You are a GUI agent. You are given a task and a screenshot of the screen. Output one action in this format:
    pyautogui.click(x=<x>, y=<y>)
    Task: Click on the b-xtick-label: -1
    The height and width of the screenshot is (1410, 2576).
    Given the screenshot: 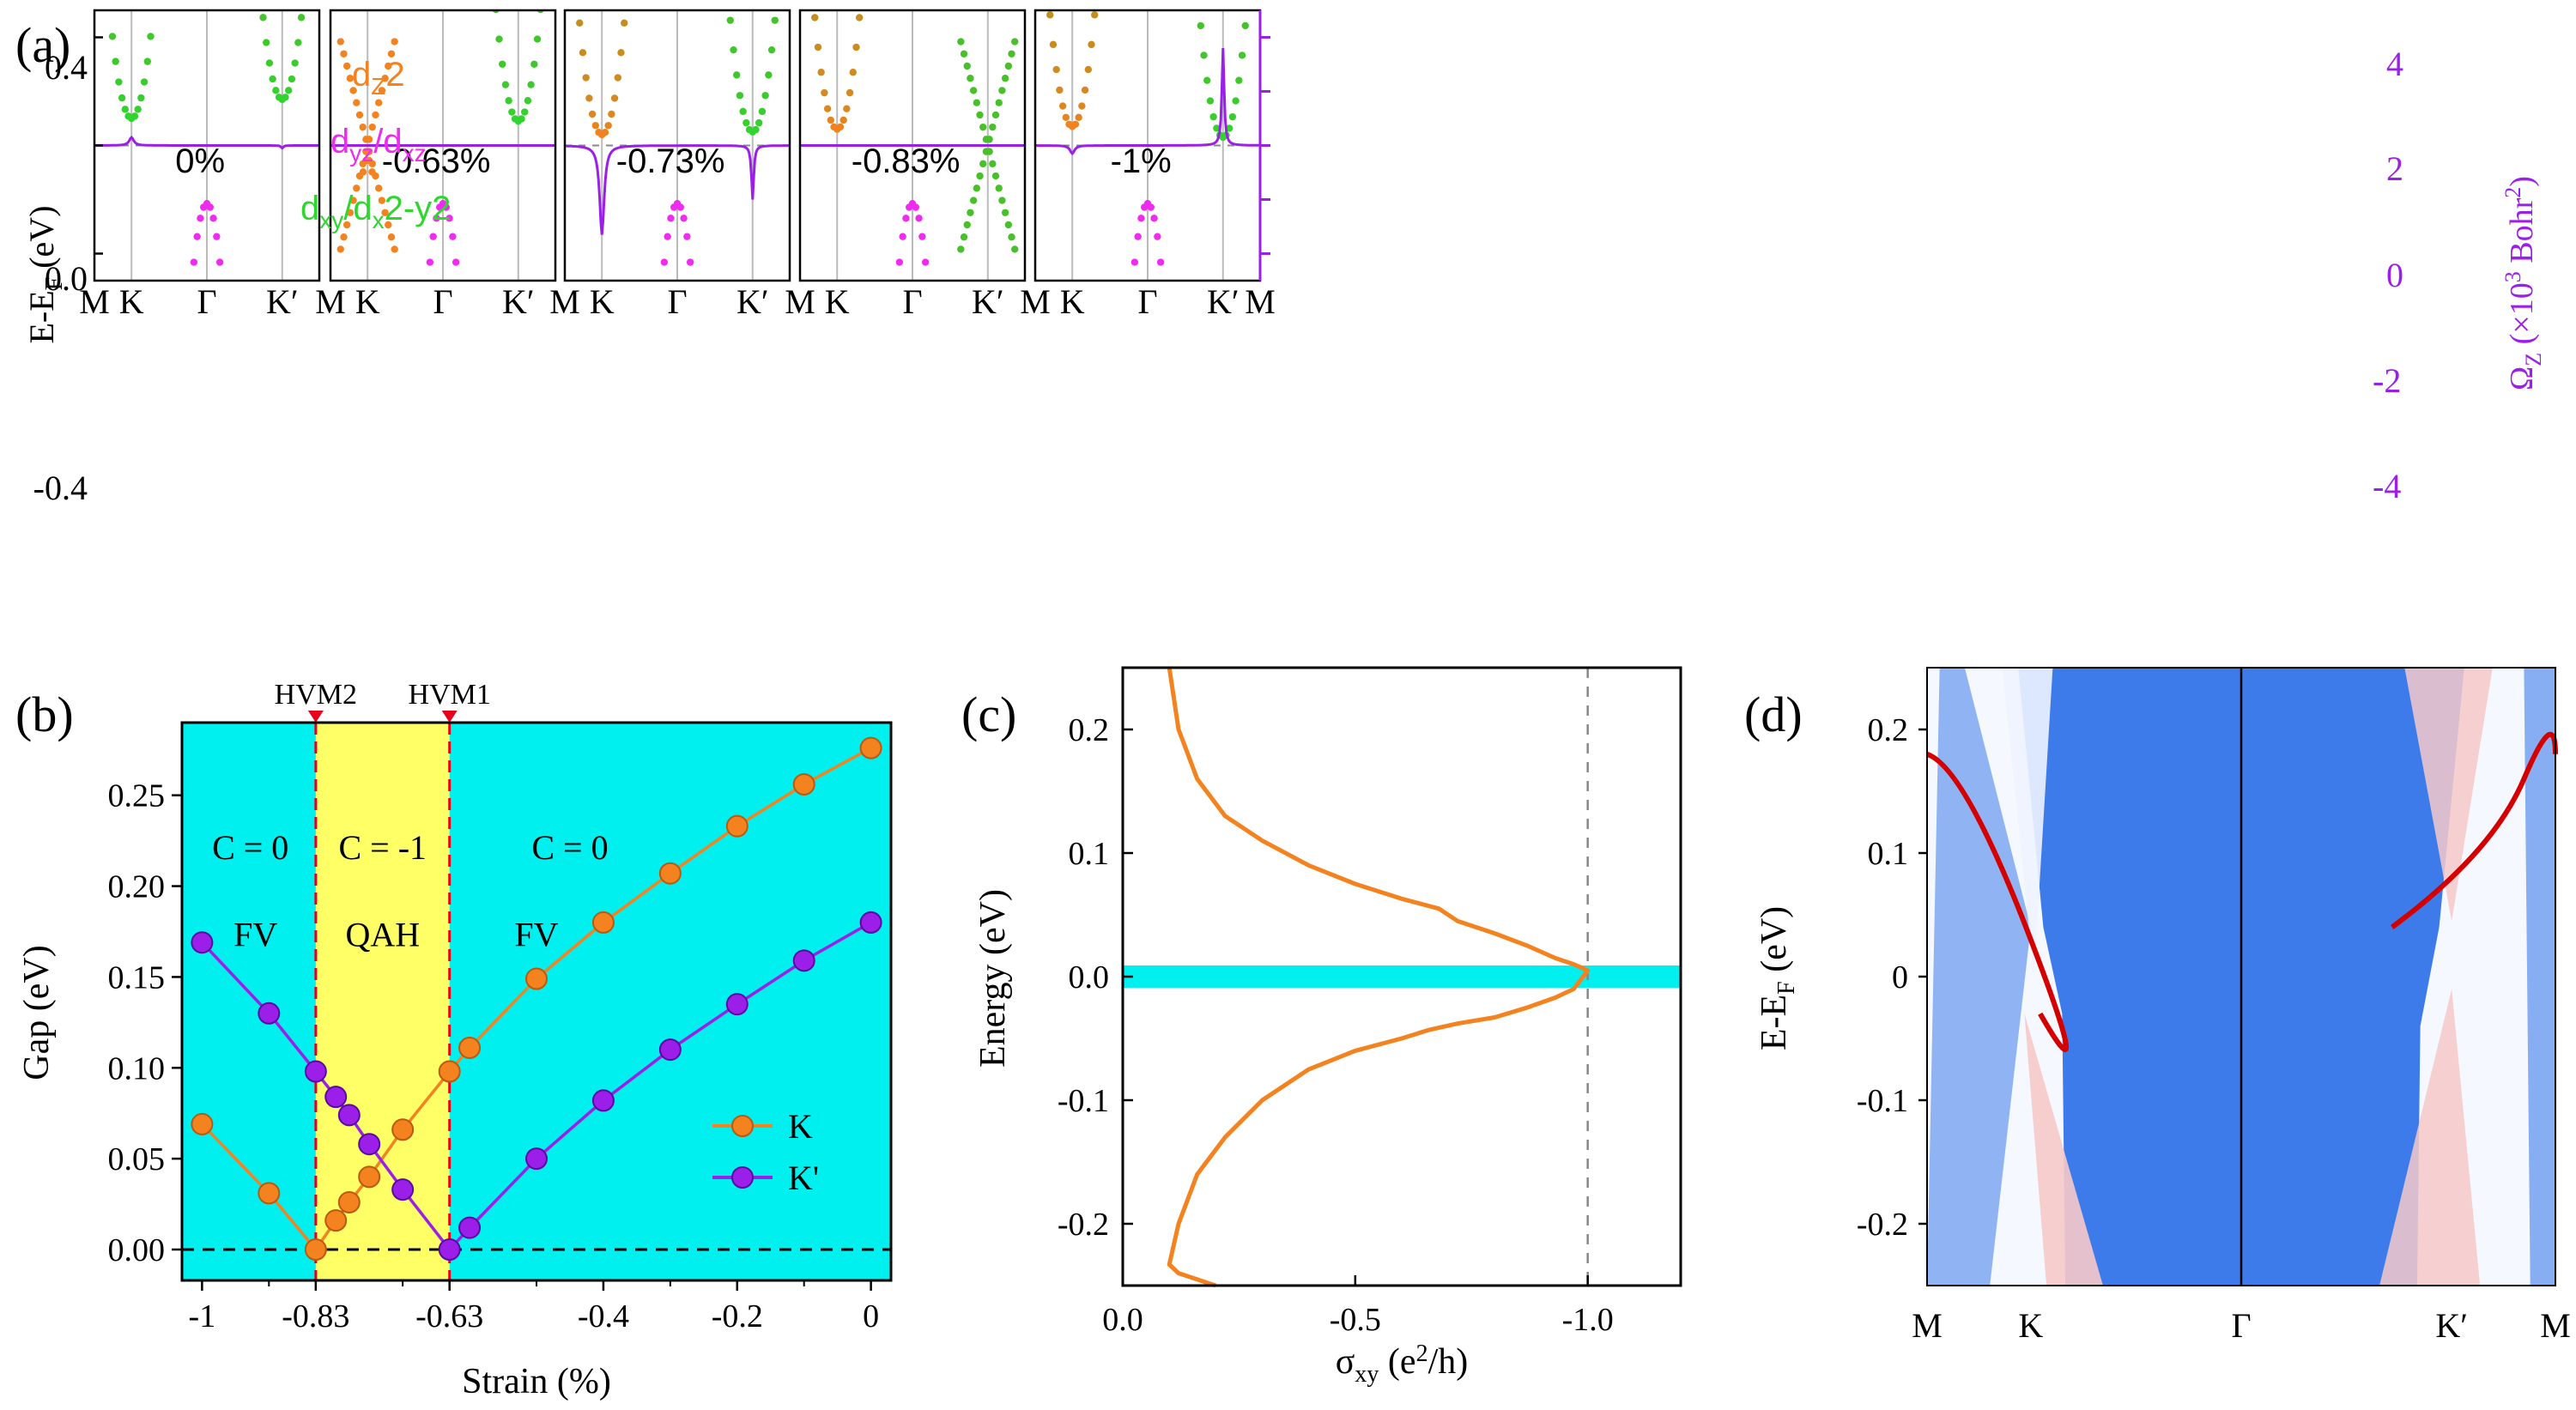 What is the action you would take?
    pyautogui.click(x=202, y=1316)
    